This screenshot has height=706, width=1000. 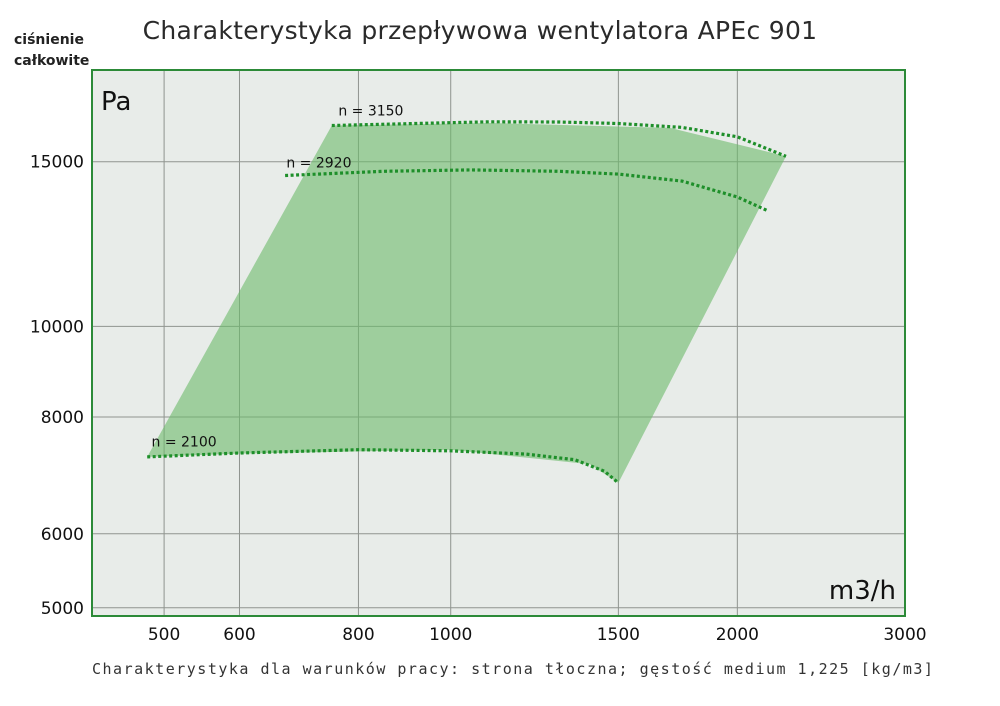 What do you see at coordinates (184, 442) in the screenshot?
I see `curve-label: n = 2100` at bounding box center [184, 442].